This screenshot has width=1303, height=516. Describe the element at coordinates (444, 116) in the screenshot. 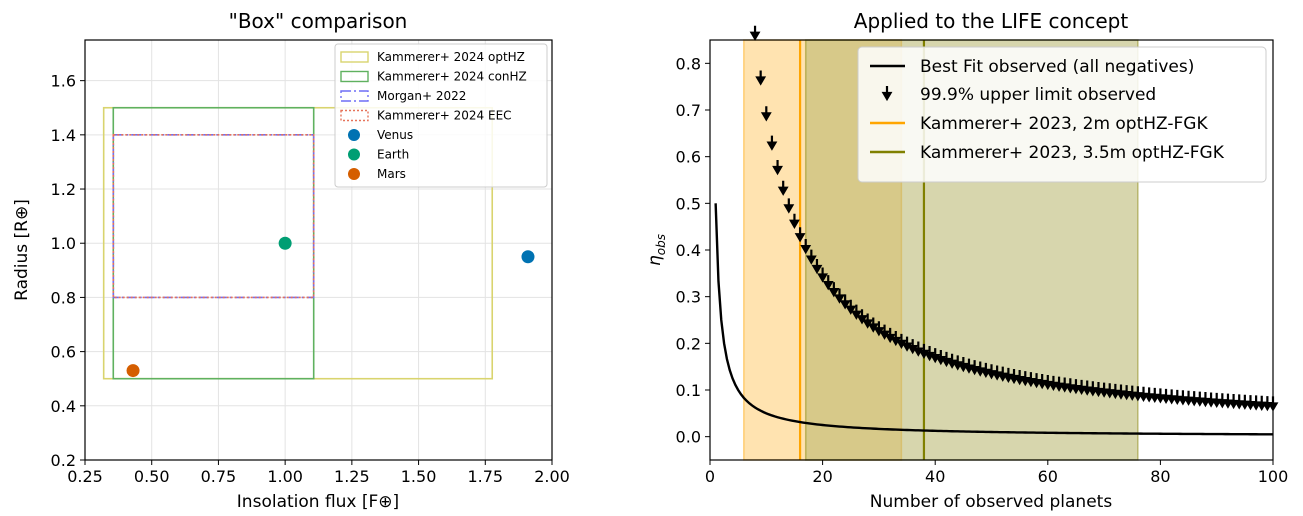

I see `chart1-legend-label: Kammerer+ 2024 EEC` at that location.